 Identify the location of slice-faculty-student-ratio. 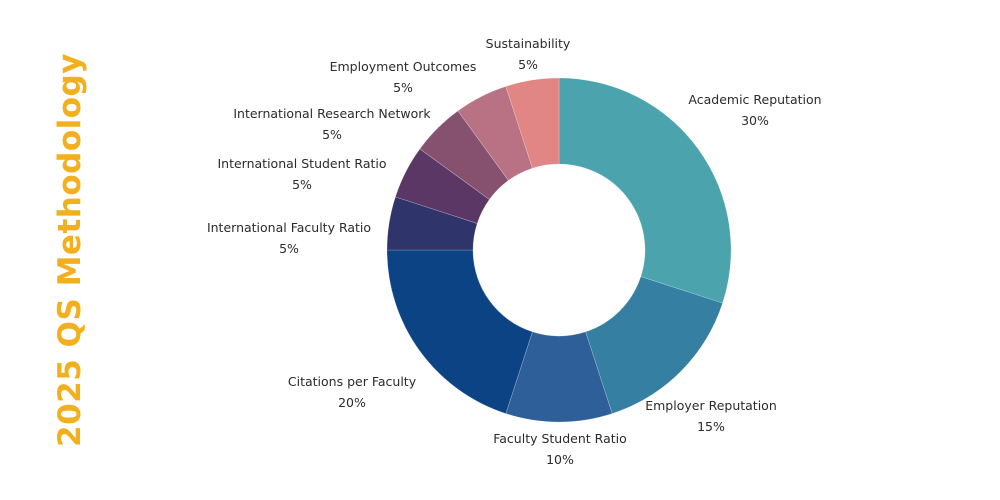
(559, 377).